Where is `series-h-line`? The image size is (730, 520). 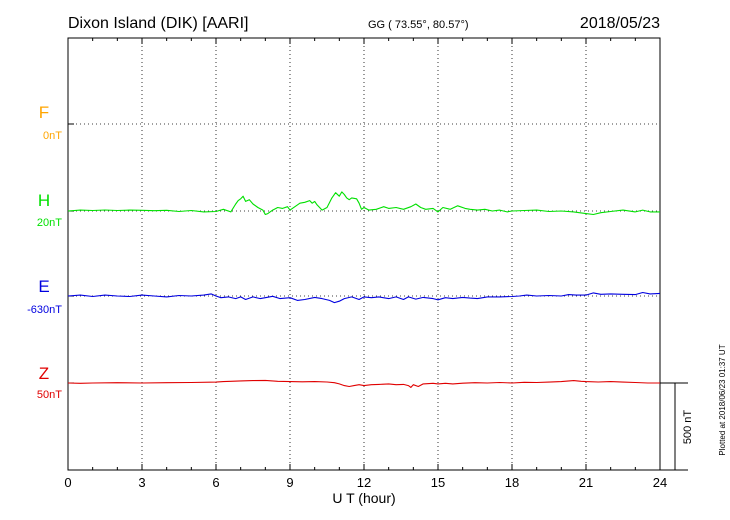 series-h-line is located at coordinates (363, 203).